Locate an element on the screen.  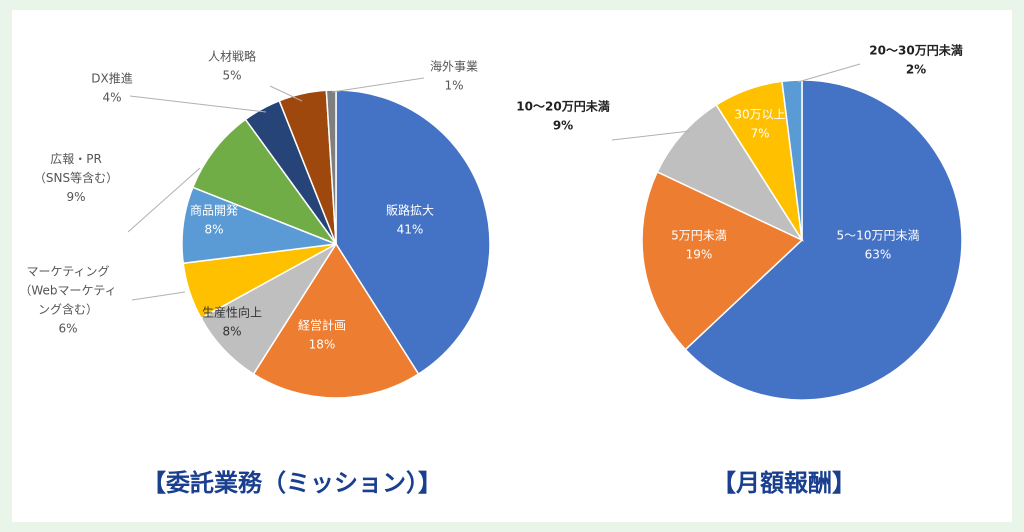
chart1-slice-3-label: マーケティング is located at coordinates (67, 272).